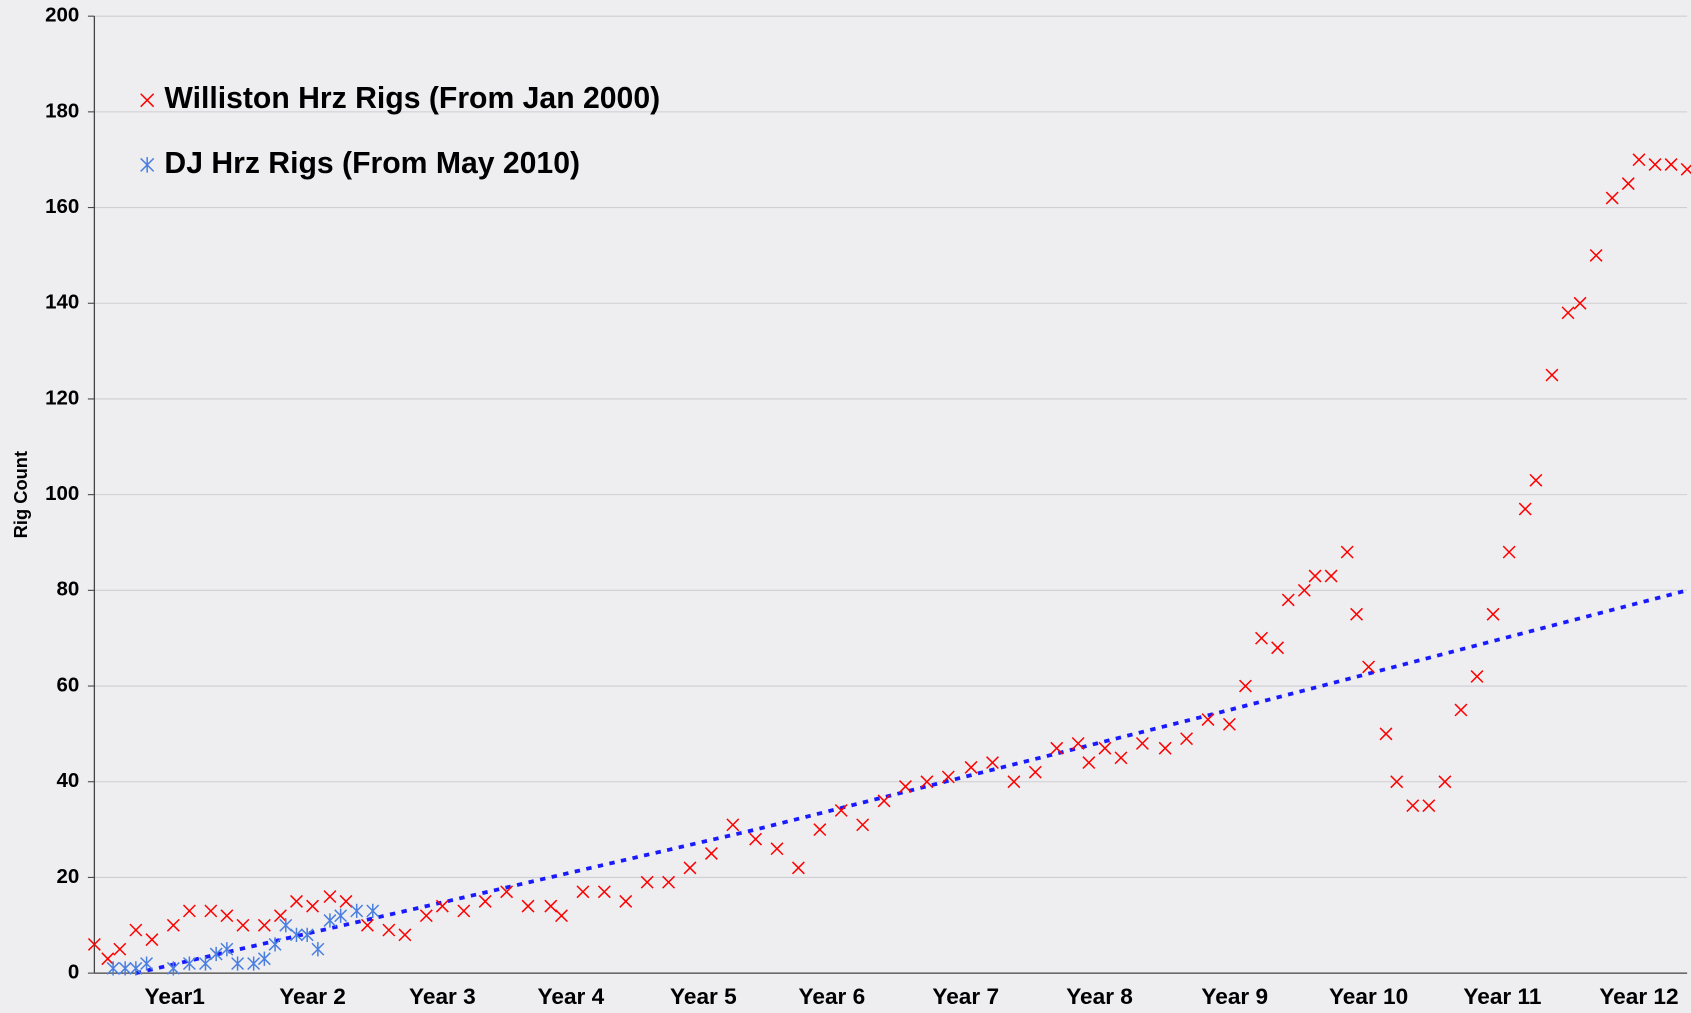 This screenshot has height=1013, width=1691. I want to click on x-tick-label: Year 8, so click(1099, 996).